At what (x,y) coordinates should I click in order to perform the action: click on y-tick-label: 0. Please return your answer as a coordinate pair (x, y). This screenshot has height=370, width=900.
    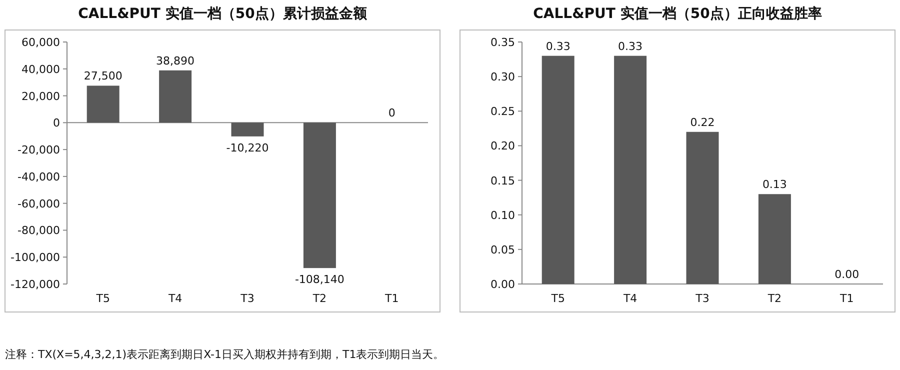
    Looking at the image, I should click on (56, 123).